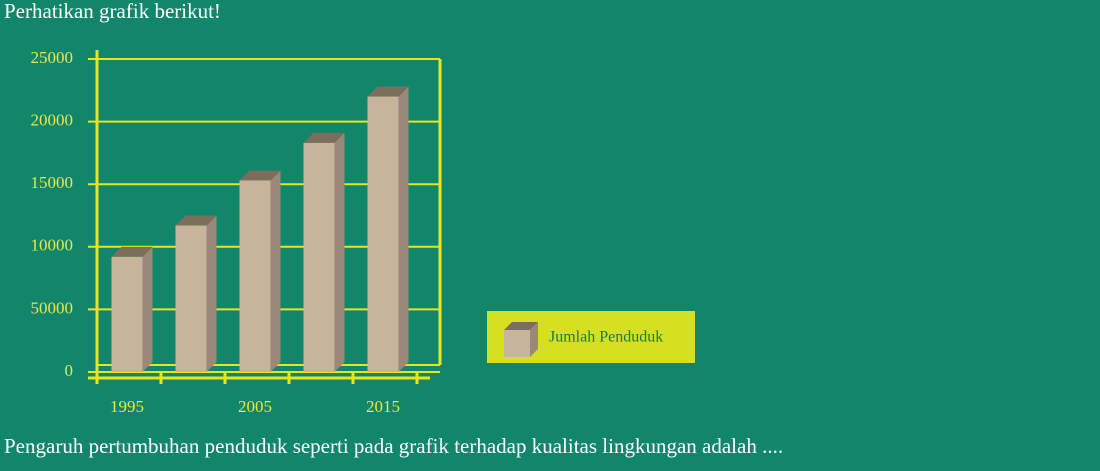 The image size is (1100, 471). I want to click on heading: Perhatikan grafik berikut!, so click(112, 11).